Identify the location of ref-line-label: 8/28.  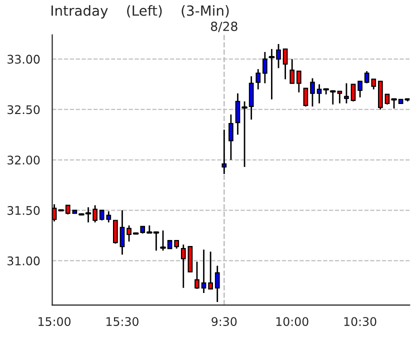
(224, 27).